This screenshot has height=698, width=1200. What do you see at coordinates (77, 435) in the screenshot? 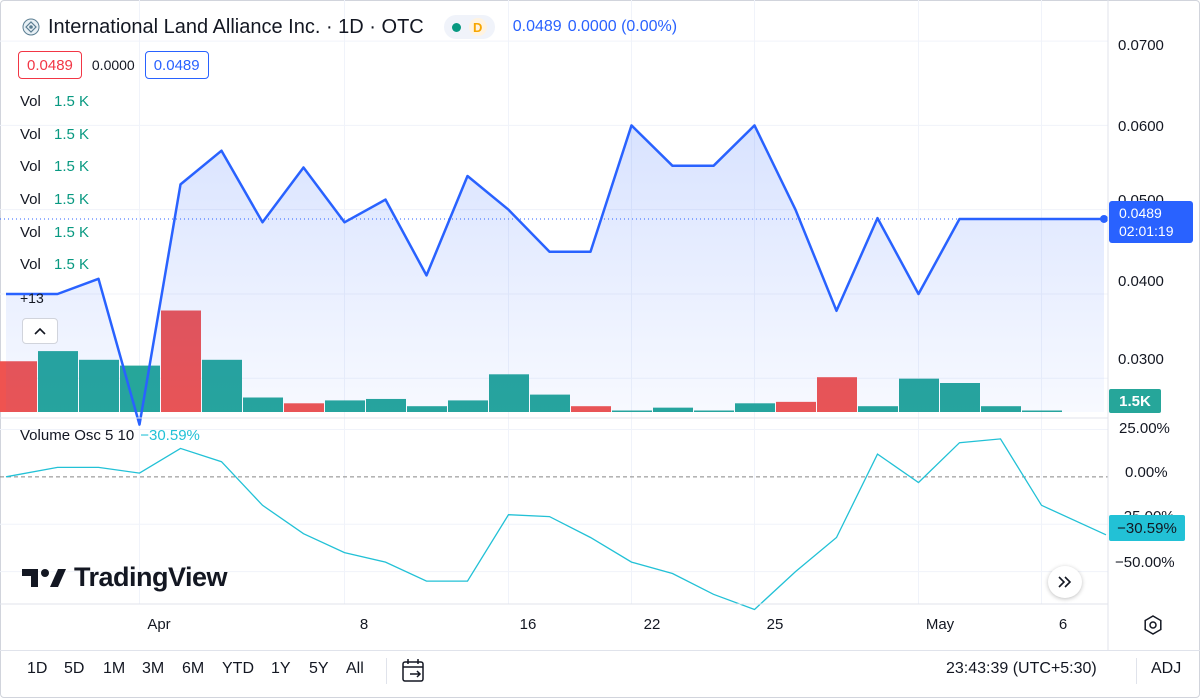
I see `oscillator-legend-name: Volume Osc 5 10` at bounding box center [77, 435].